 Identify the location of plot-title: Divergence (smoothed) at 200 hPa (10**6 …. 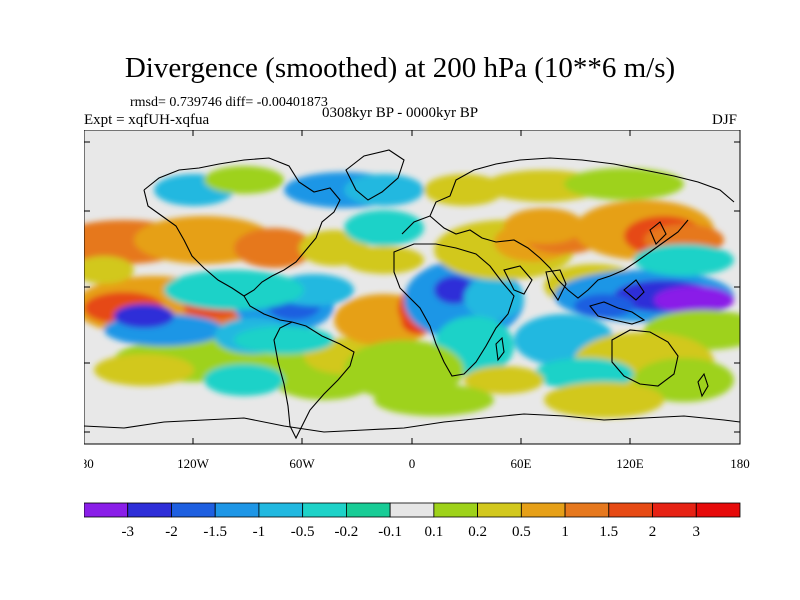
(400, 68).